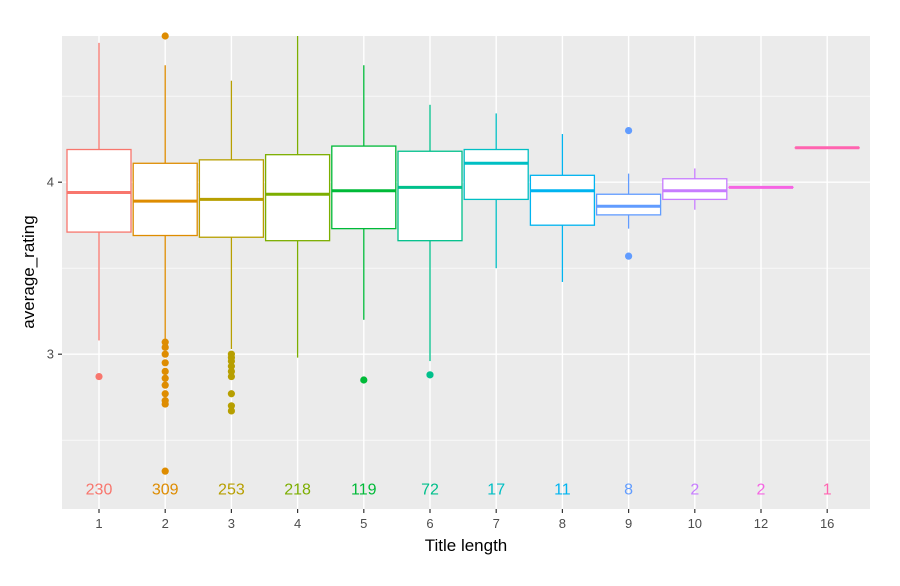 Image resolution: width=900 pixels, height=586 pixels. I want to click on count-labels: 230 309 253 218 119 72 17 11 8 2 2 1, so click(459, 489).